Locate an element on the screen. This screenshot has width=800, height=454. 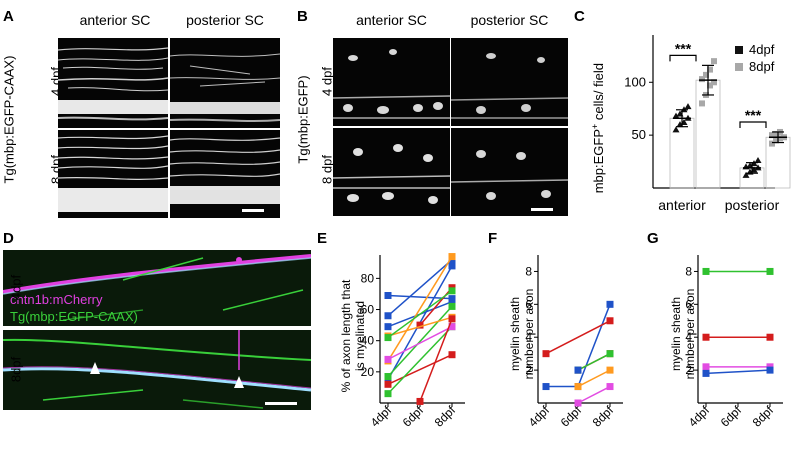
panel-f-letter: F is located at coordinates (493, 238).